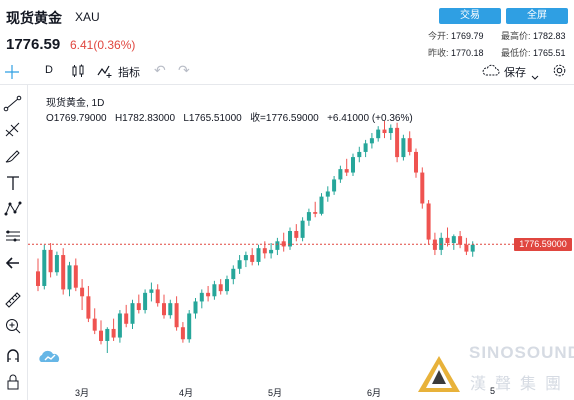 The image size is (574, 400). What do you see at coordinates (160, 70) in the screenshot?
I see `undo-icon: ↶` at bounding box center [160, 70].